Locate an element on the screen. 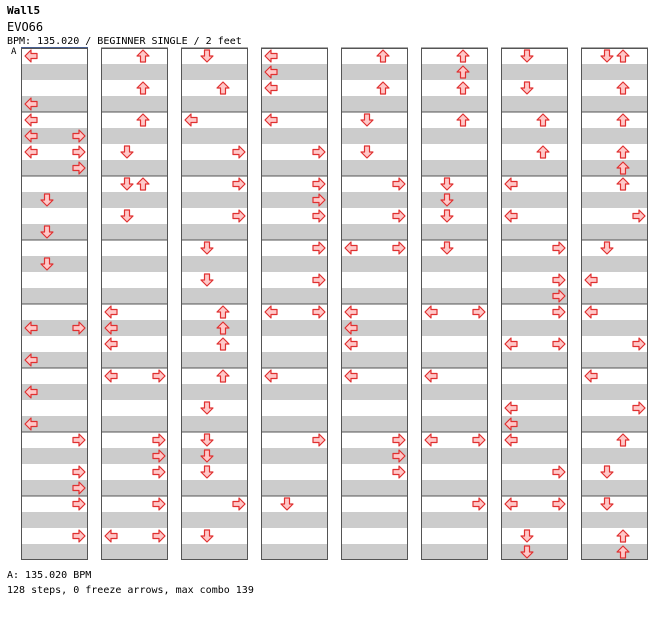 The image size is (672, 620). song-artist: EVO66 is located at coordinates (25, 27).